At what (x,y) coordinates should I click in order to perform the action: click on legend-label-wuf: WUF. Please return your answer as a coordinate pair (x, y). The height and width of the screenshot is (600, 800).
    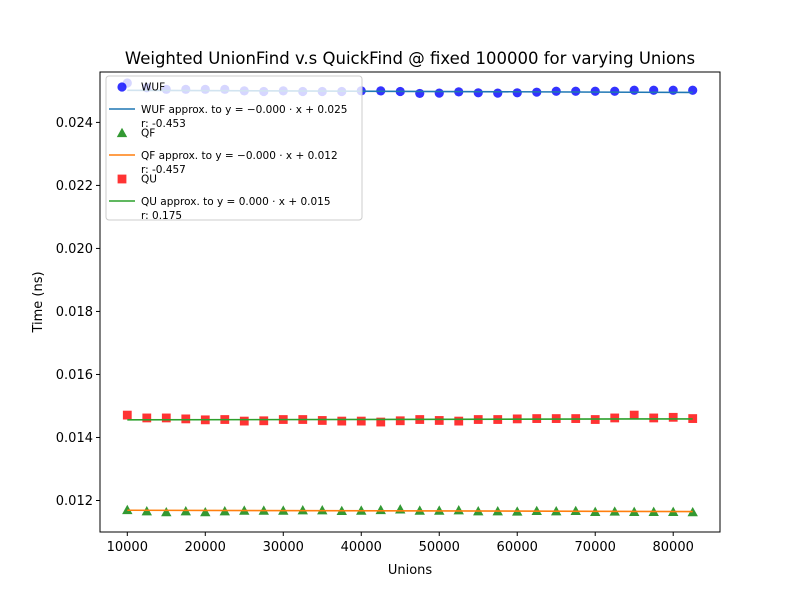
    Looking at the image, I should click on (153, 88).